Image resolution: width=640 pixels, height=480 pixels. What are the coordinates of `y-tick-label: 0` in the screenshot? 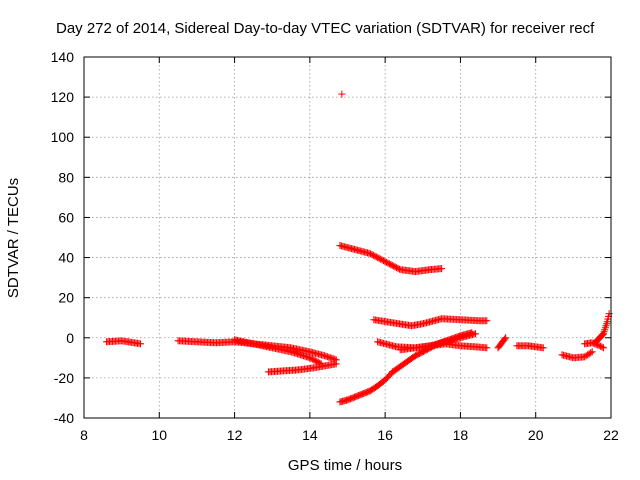 It's located at (70, 338).